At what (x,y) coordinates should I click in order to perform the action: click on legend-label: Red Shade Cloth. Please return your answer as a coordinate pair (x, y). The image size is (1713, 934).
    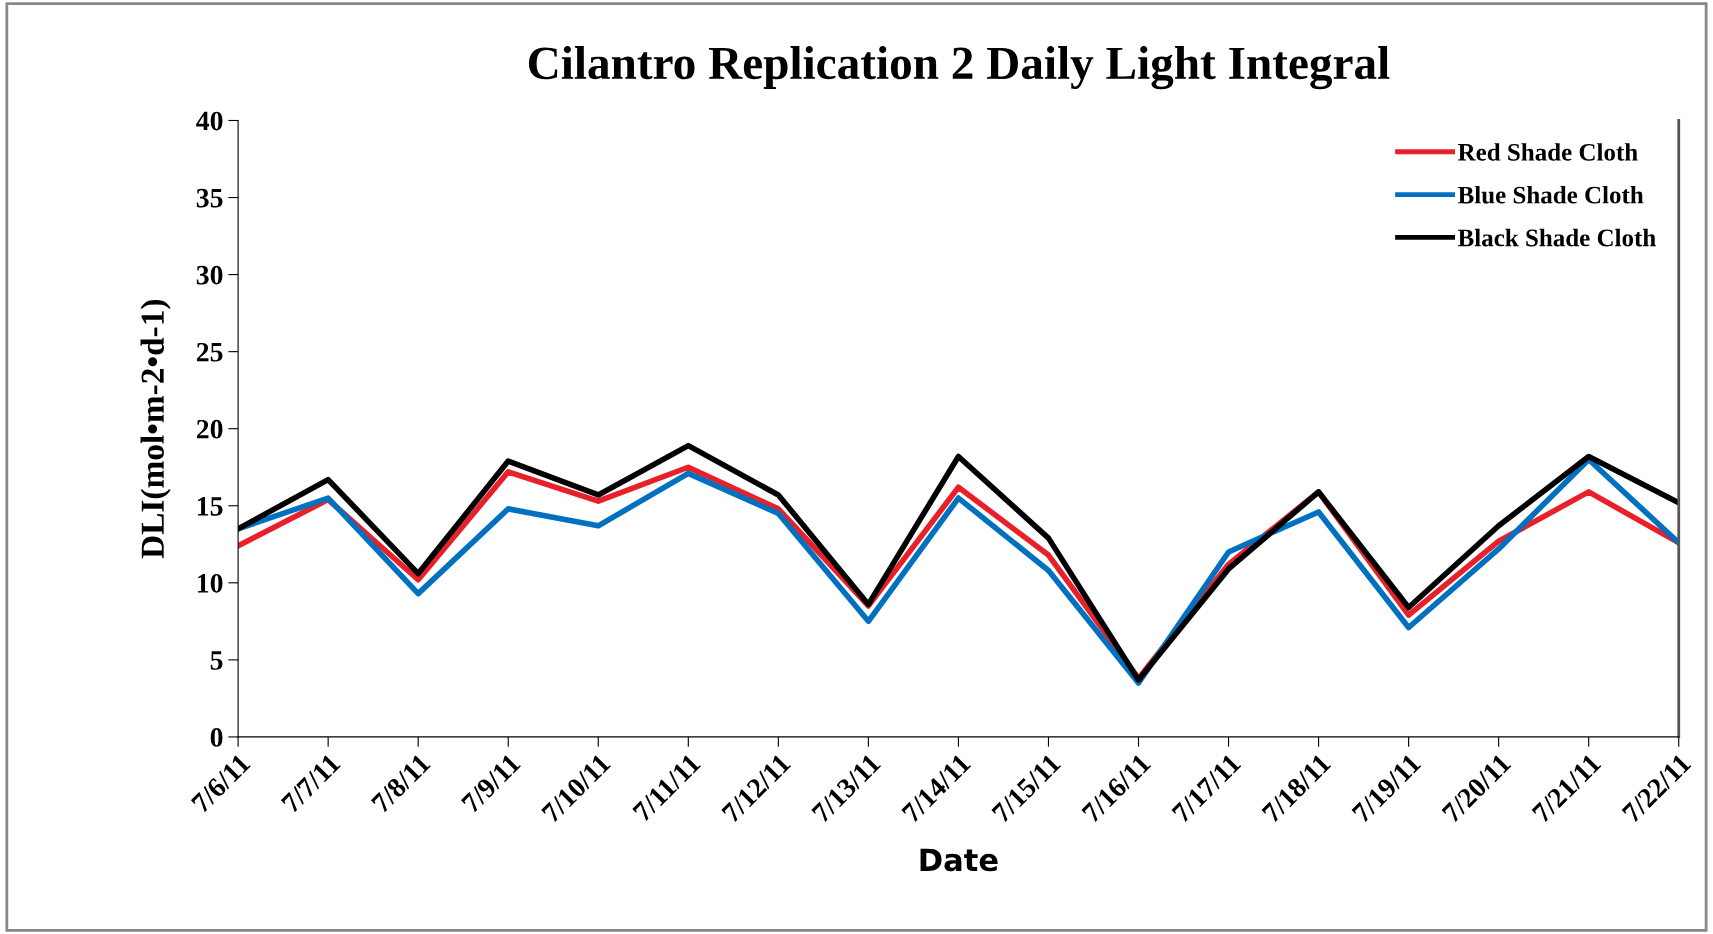
    Looking at the image, I should click on (1548, 152).